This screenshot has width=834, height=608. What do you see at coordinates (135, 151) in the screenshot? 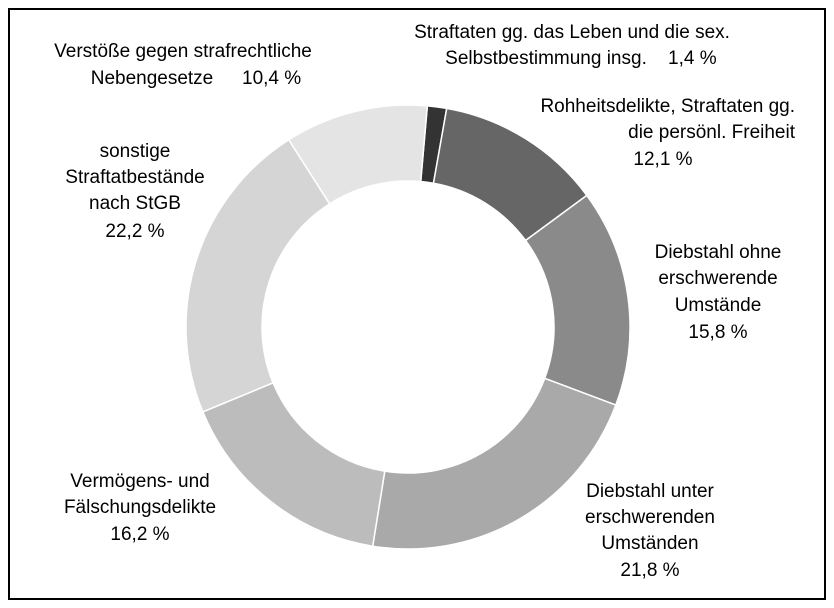
I see `slice-label-line: sonstige` at bounding box center [135, 151].